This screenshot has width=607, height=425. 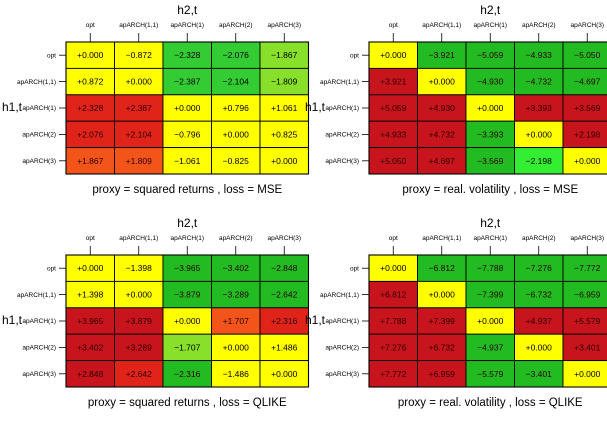 I want to click on cell-value-label: +6.732, so click(x=442, y=347).